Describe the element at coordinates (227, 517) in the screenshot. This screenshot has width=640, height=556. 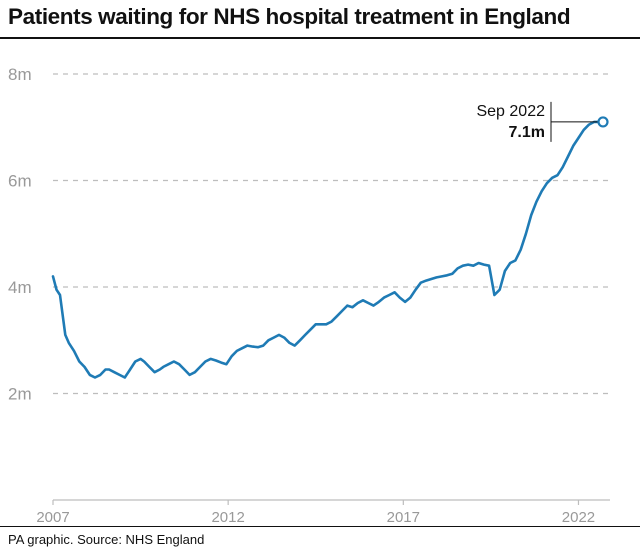
I see `x-tick-label: 2012` at that location.